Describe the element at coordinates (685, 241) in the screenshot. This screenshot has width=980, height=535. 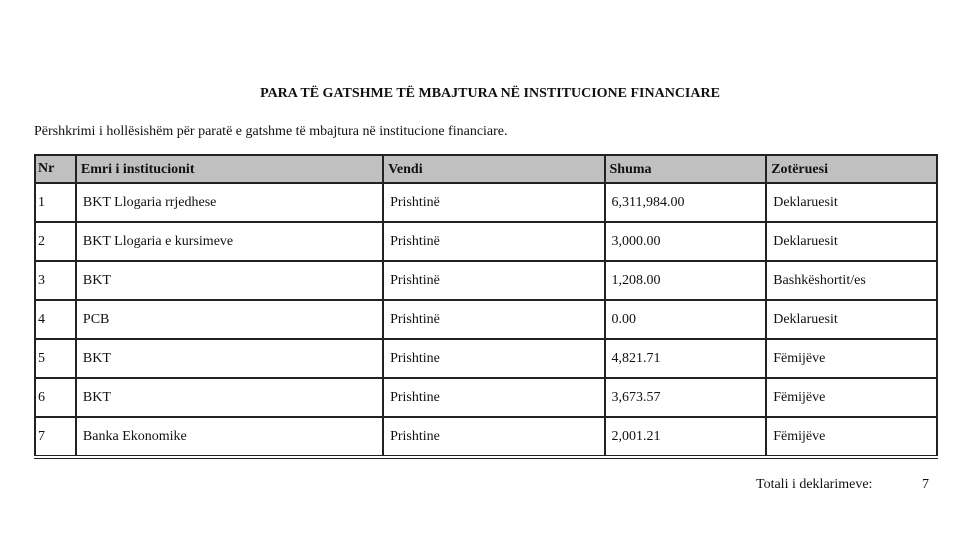
I see `table-cell: 3,000.00` at that location.